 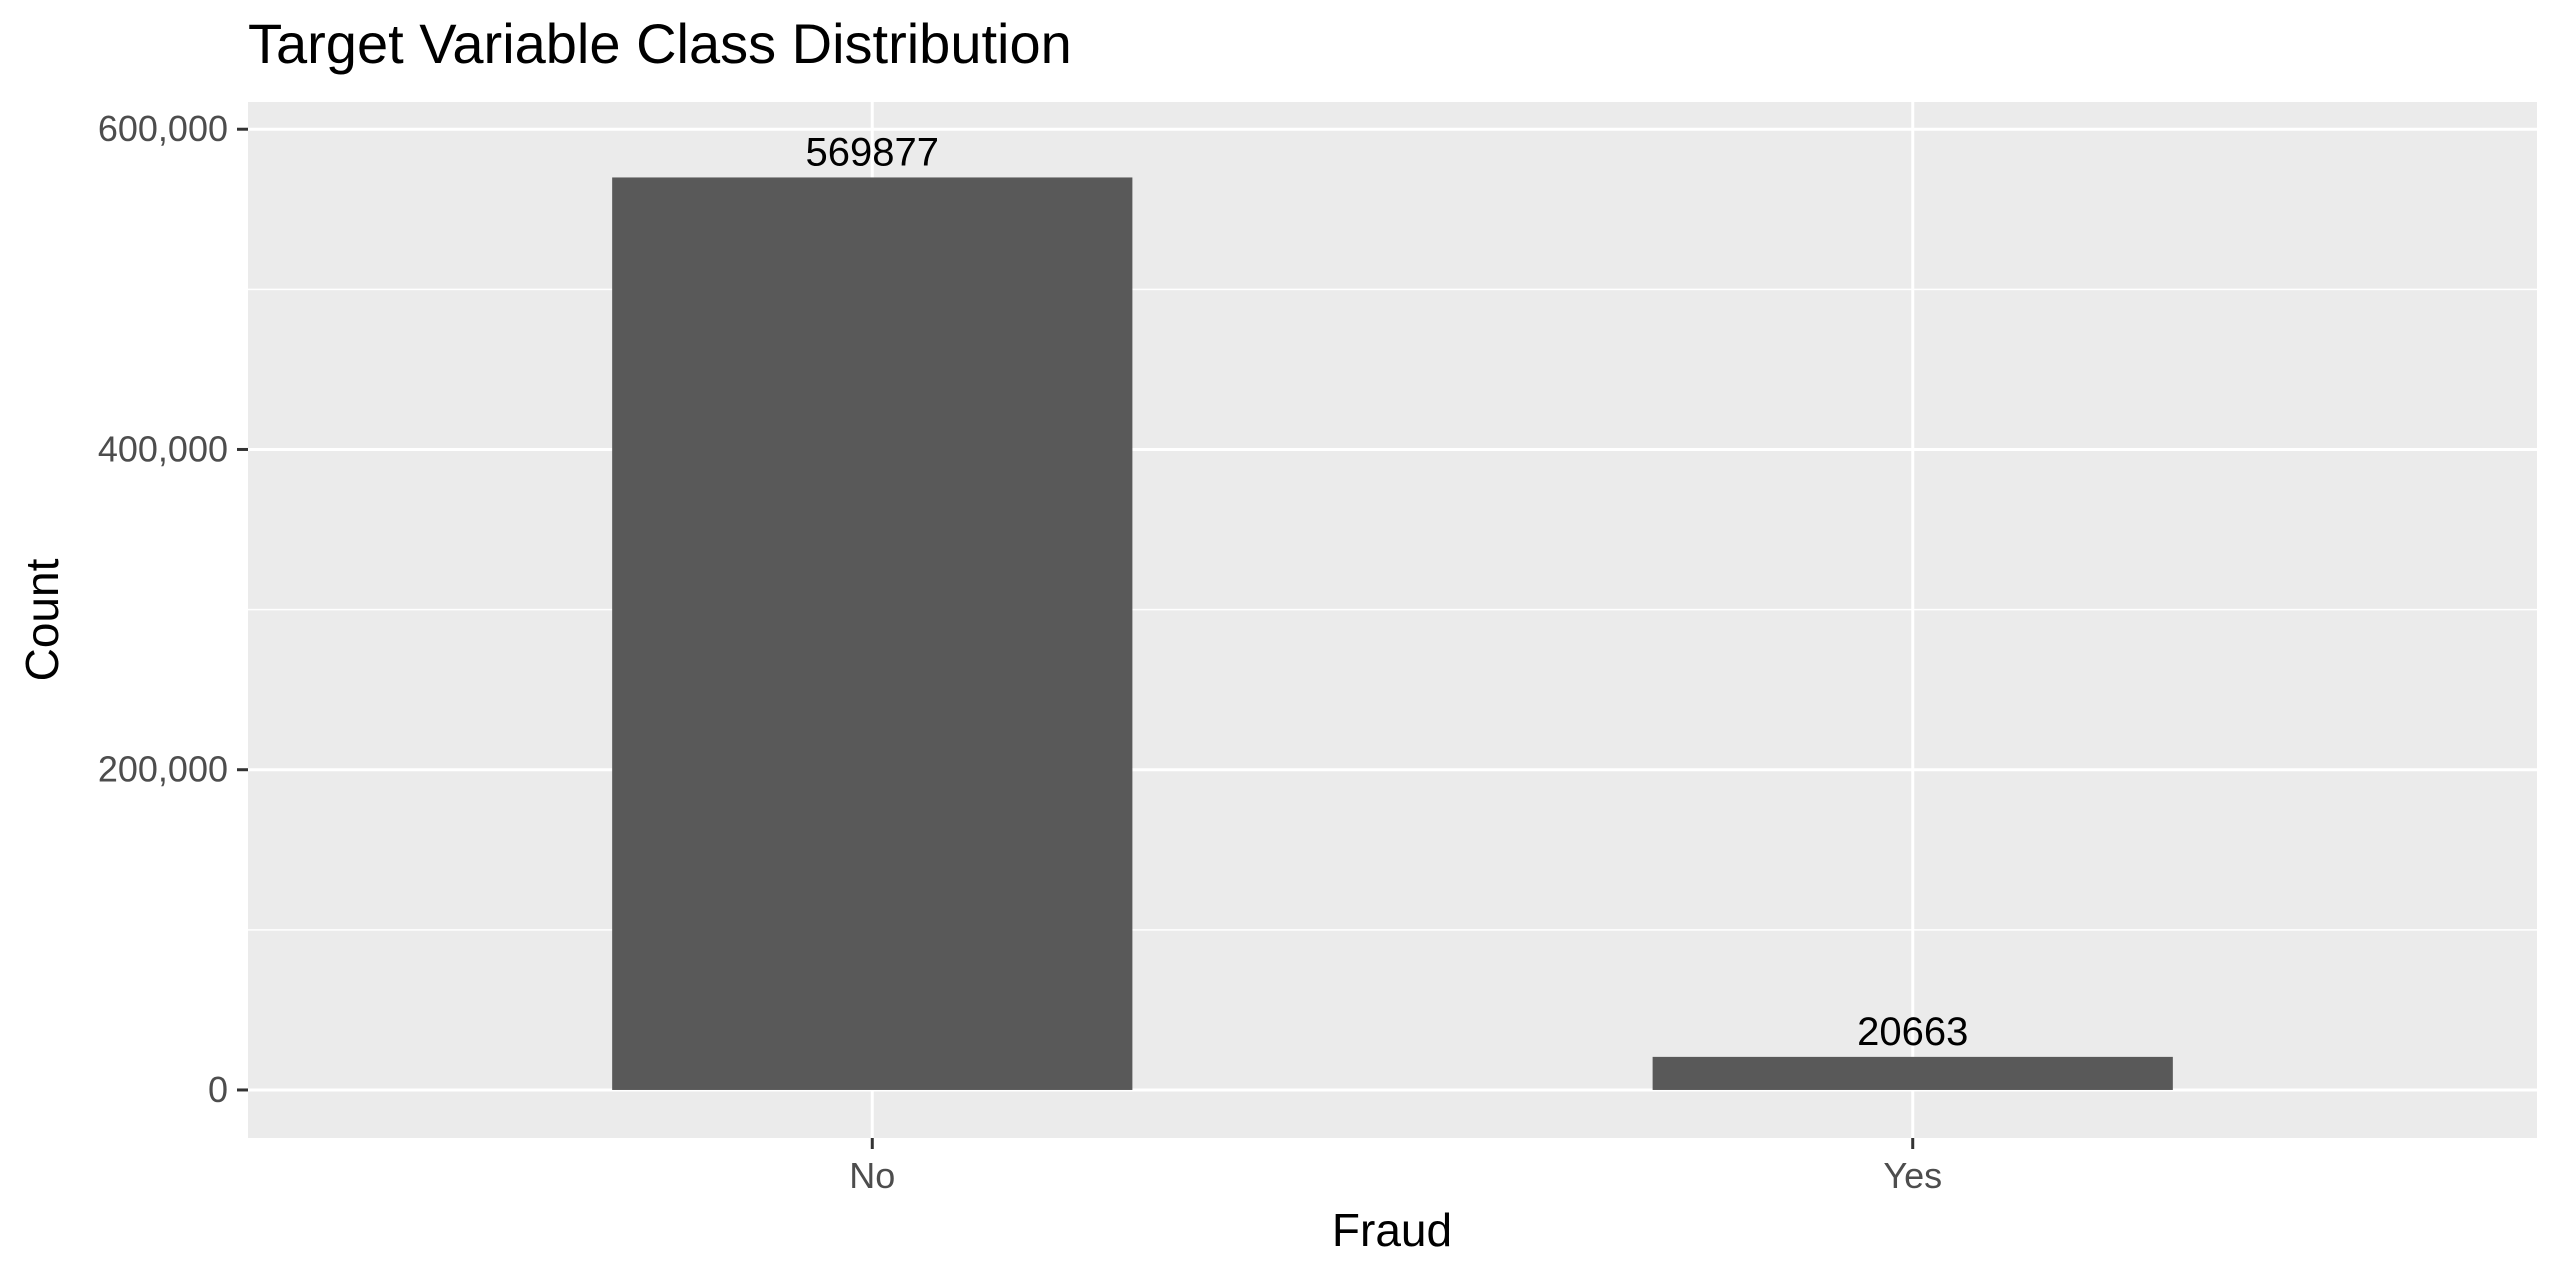 I want to click on x-tick-label-yes: Yes, so click(x=1912, y=1175).